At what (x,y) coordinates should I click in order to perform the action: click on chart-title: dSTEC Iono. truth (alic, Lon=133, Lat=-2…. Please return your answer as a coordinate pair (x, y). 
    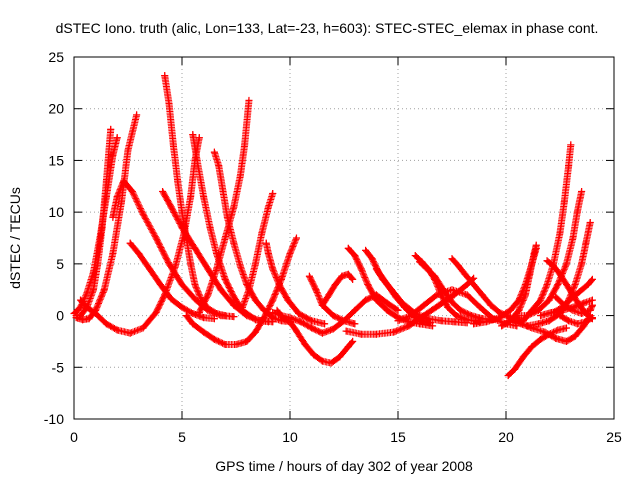
    Looking at the image, I should click on (327, 28).